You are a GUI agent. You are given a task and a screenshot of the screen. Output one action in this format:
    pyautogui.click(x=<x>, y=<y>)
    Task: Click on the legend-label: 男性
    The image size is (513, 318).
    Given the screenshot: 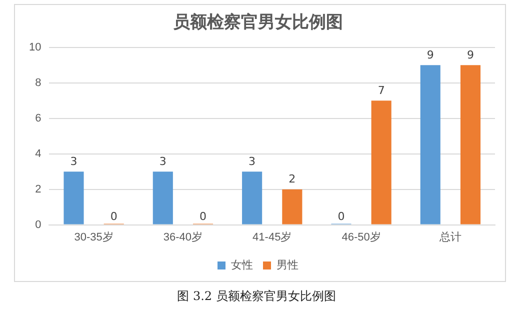 What is the action you would take?
    pyautogui.click(x=287, y=266)
    